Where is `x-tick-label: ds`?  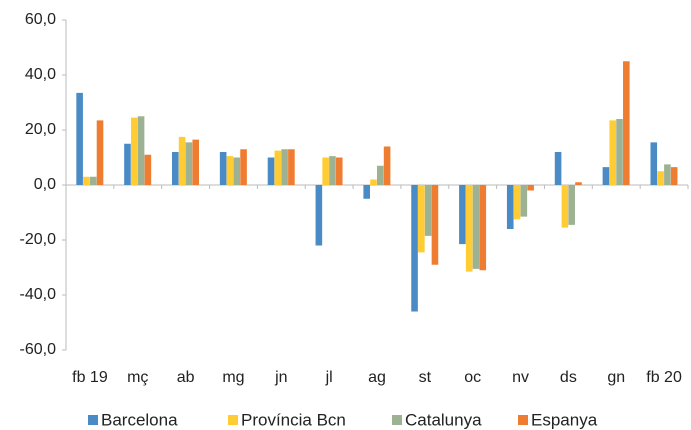 x-tick-label: ds is located at coordinates (568, 377).